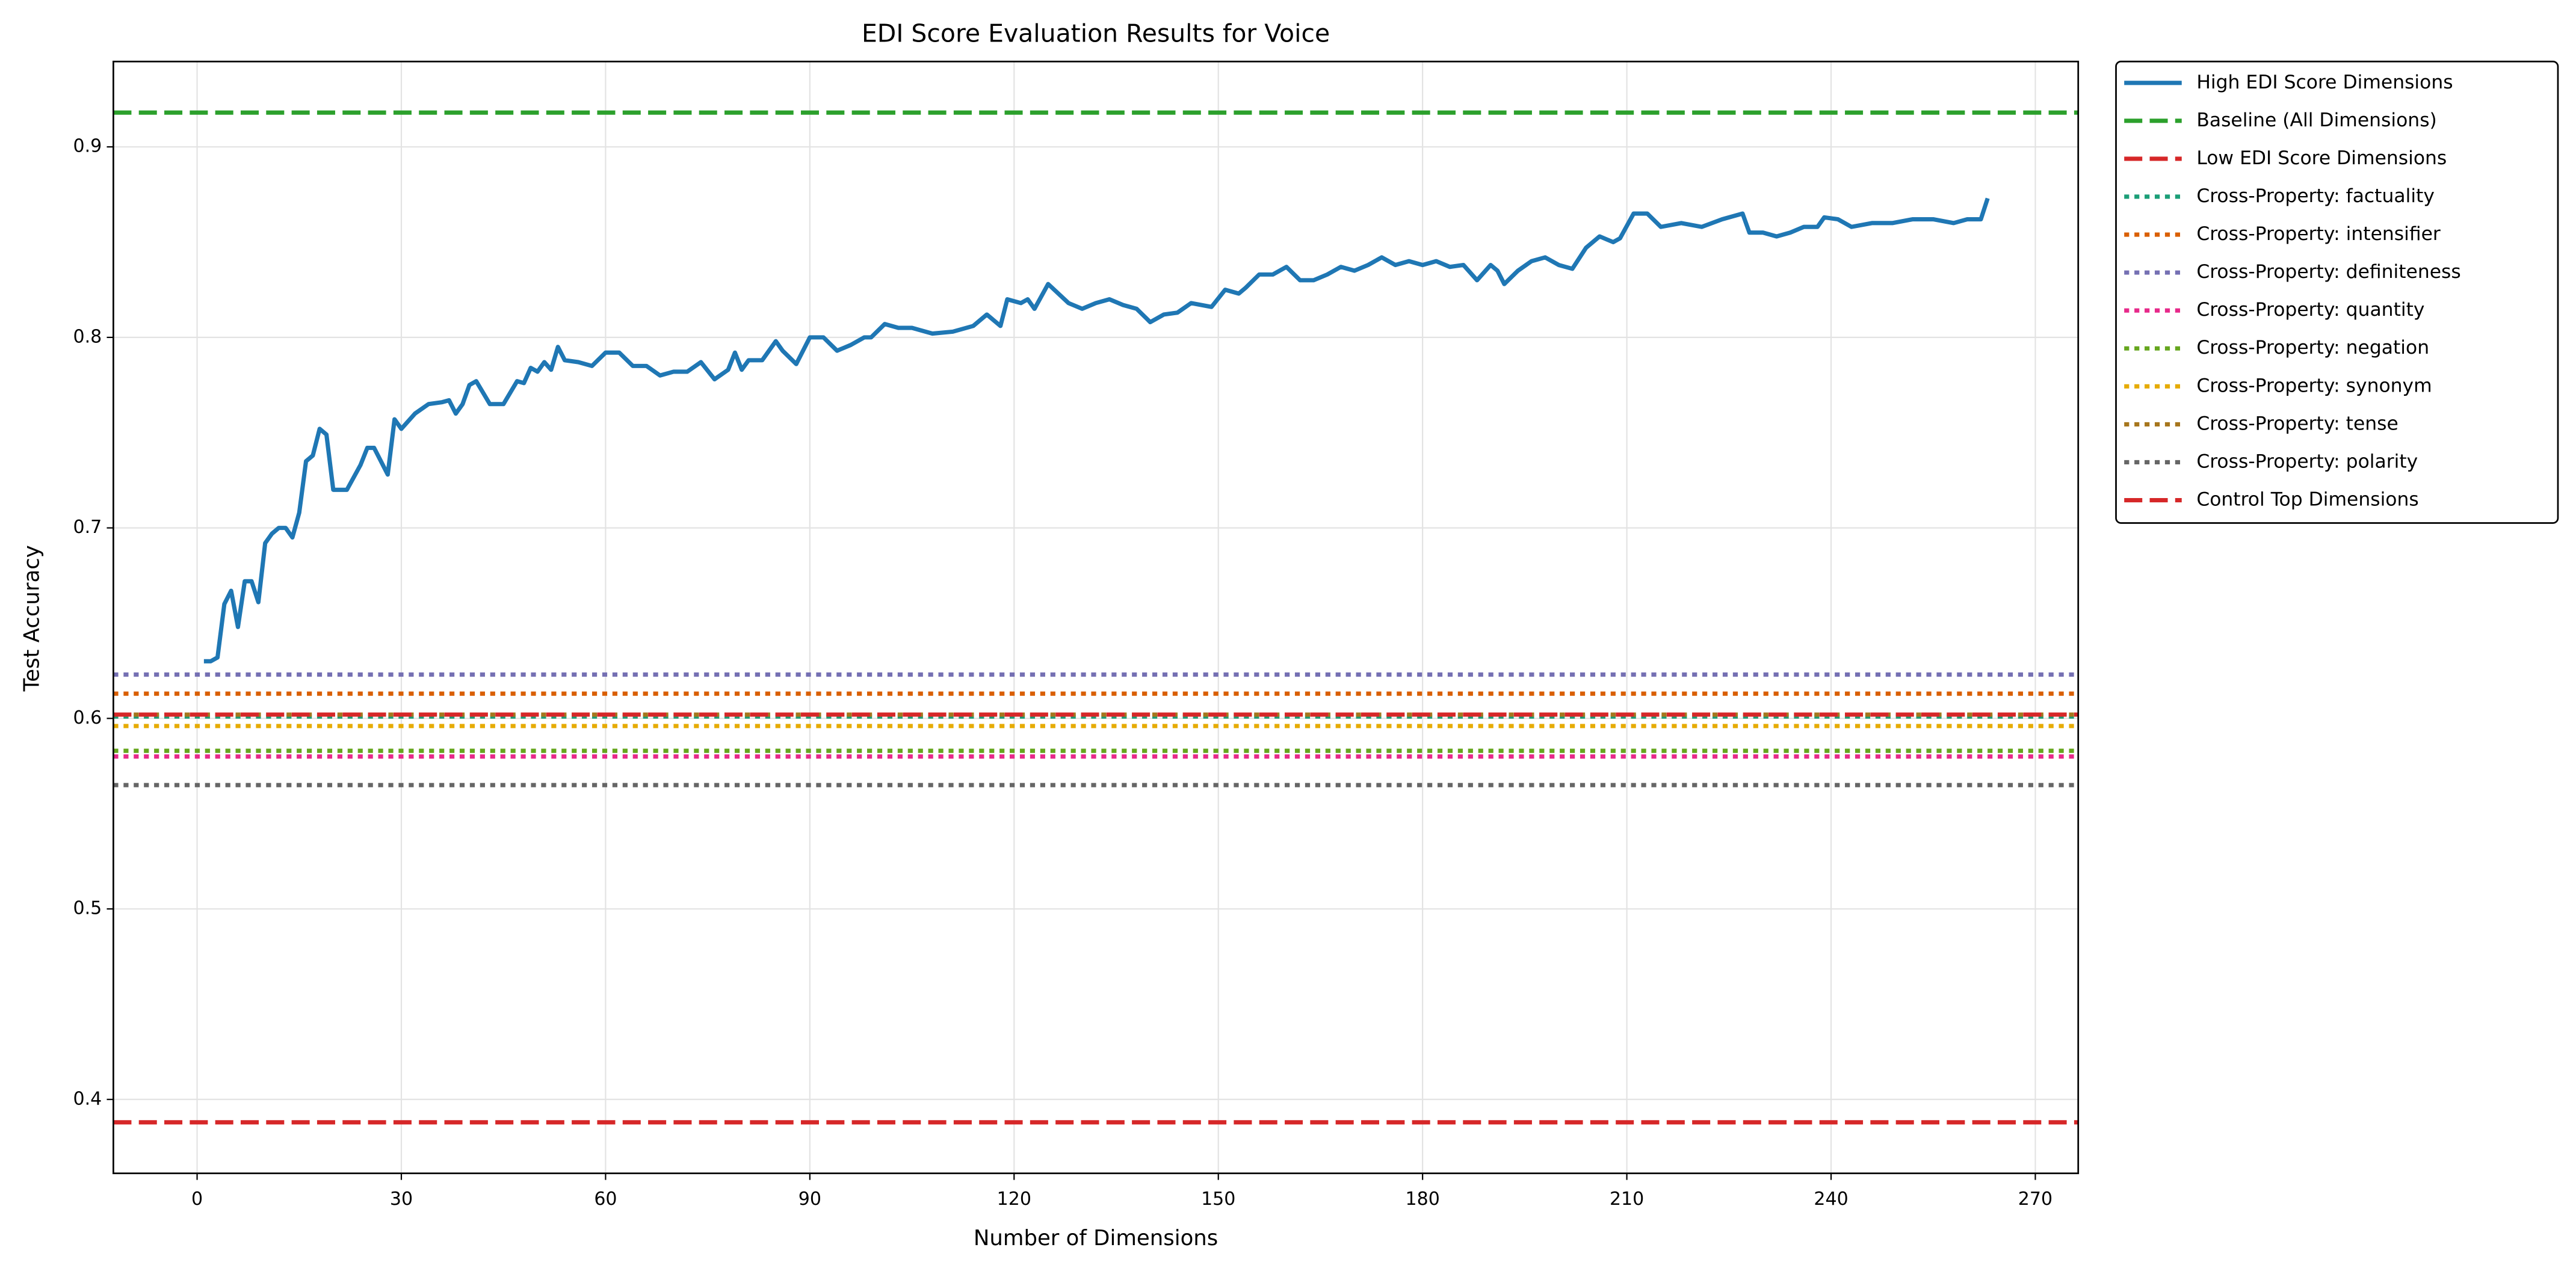 This screenshot has height=1271, width=2576. Describe the element at coordinates (2314, 385) in the screenshot. I see `legend-label: Cross-Property: synonym` at that location.